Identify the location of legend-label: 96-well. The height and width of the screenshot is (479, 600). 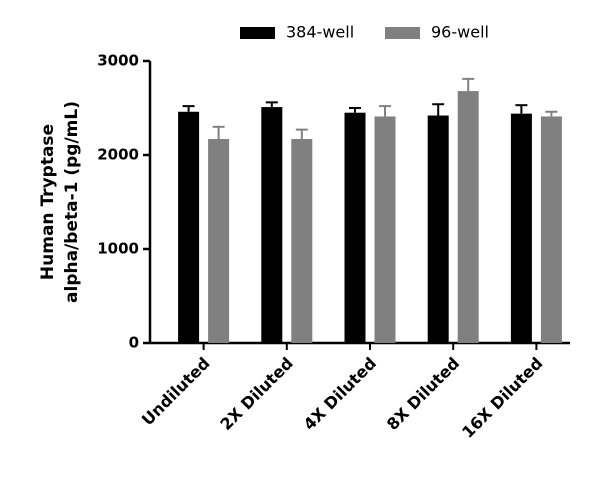
(460, 32).